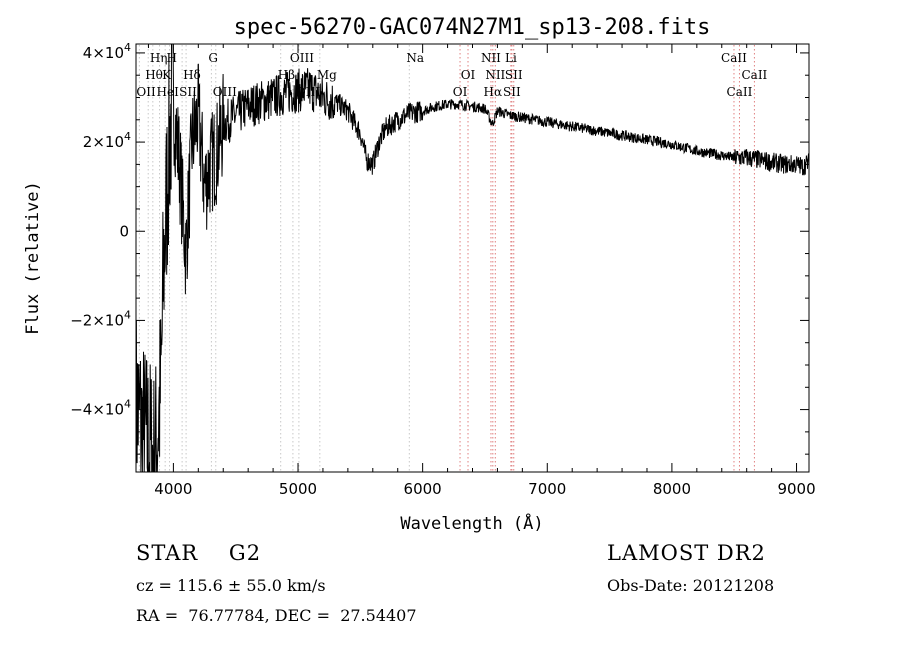  I want to click on line-label-3: HeI, so click(168, 92).